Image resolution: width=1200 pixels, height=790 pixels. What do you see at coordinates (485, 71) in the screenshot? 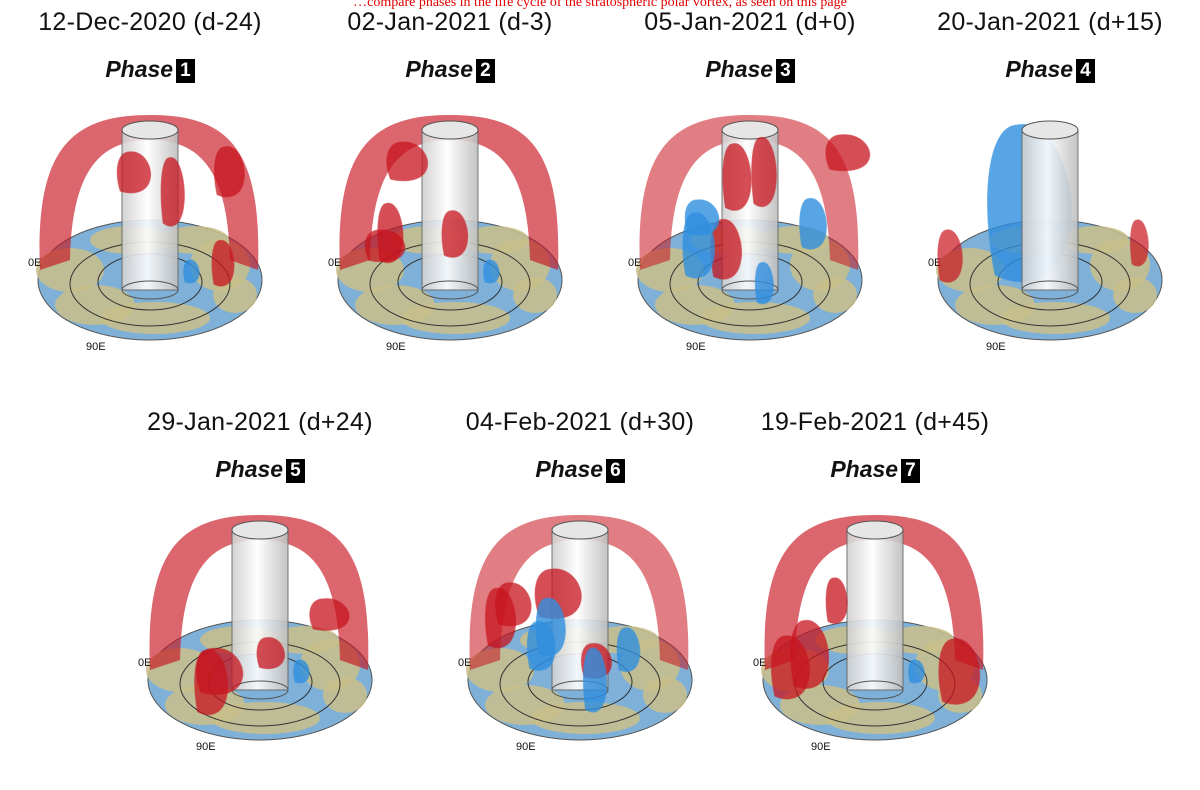
I see `phase-number-badge: 2` at bounding box center [485, 71].